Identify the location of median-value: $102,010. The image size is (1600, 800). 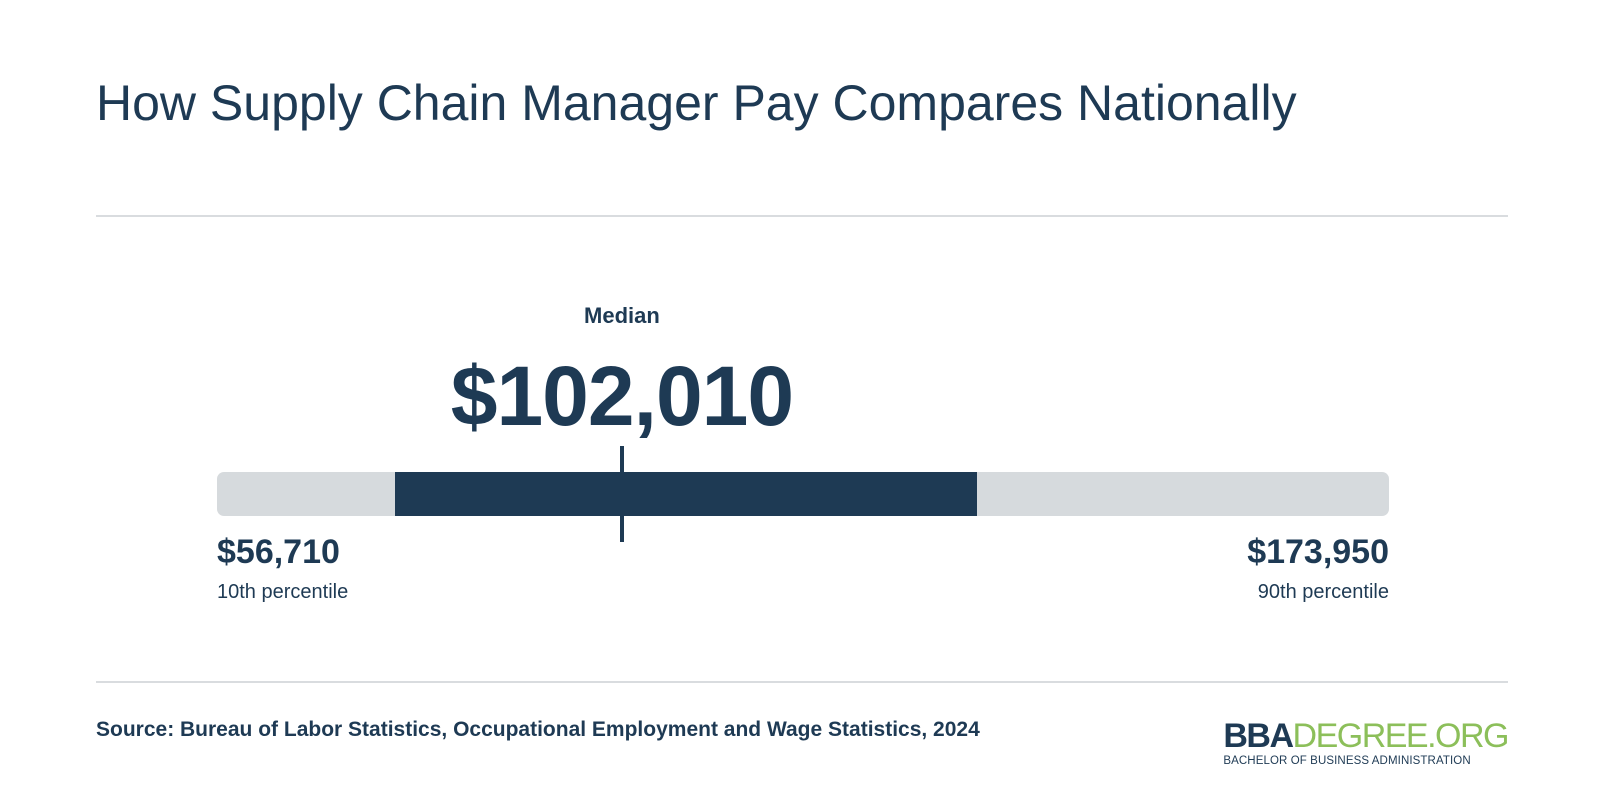
(622, 396).